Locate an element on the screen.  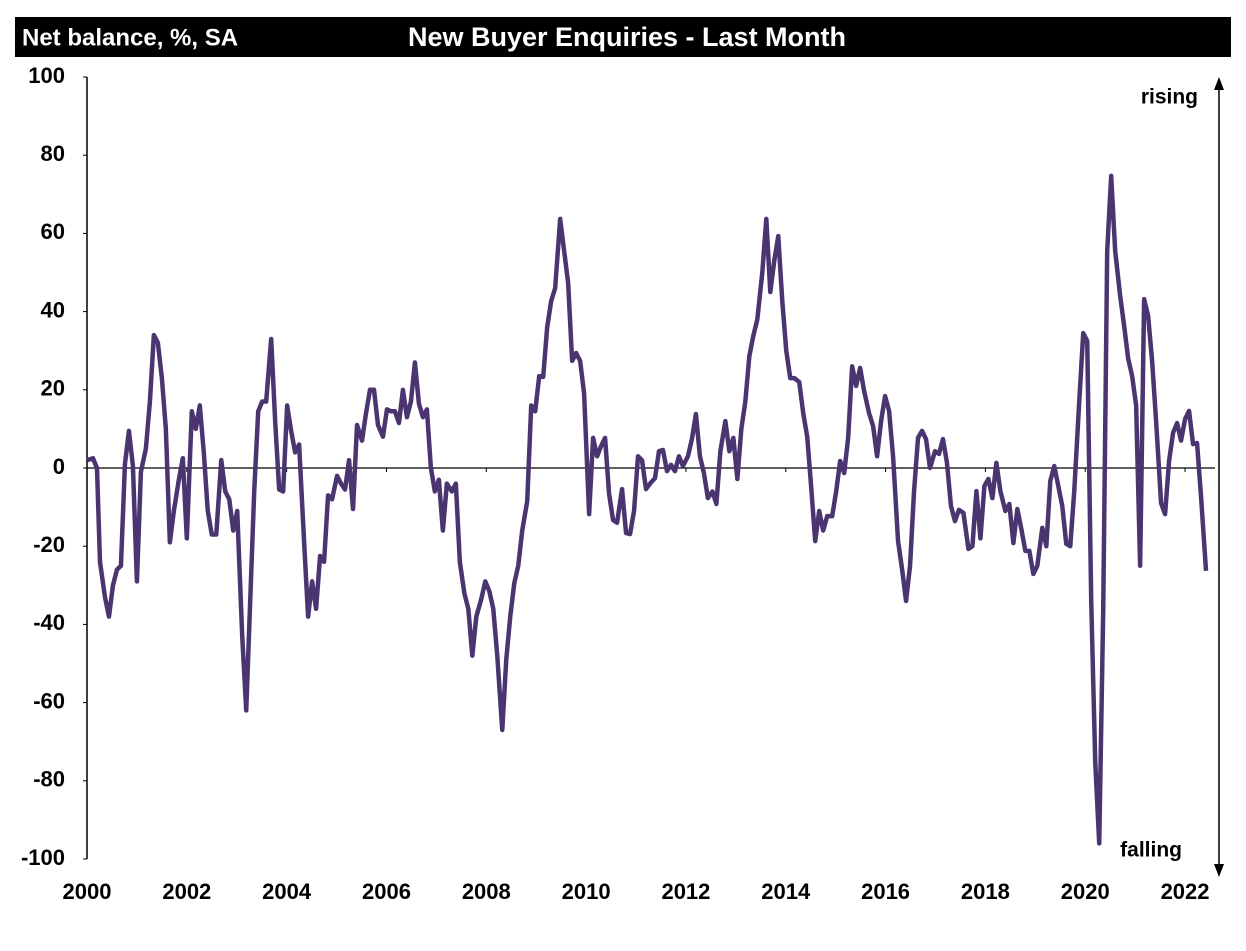
x-tick-label: 2016 is located at coordinates (885, 891).